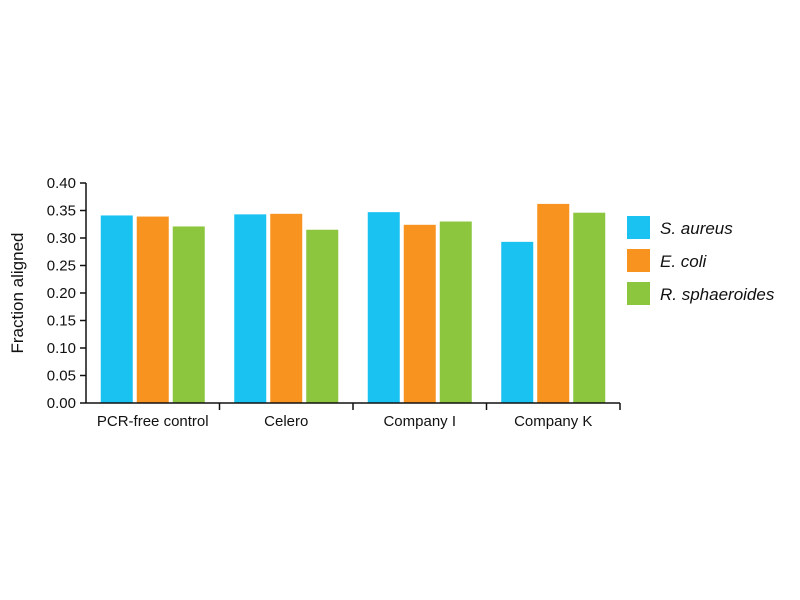 The image size is (800, 600). I want to click on y-tick-label: 0.10, so click(61, 348).